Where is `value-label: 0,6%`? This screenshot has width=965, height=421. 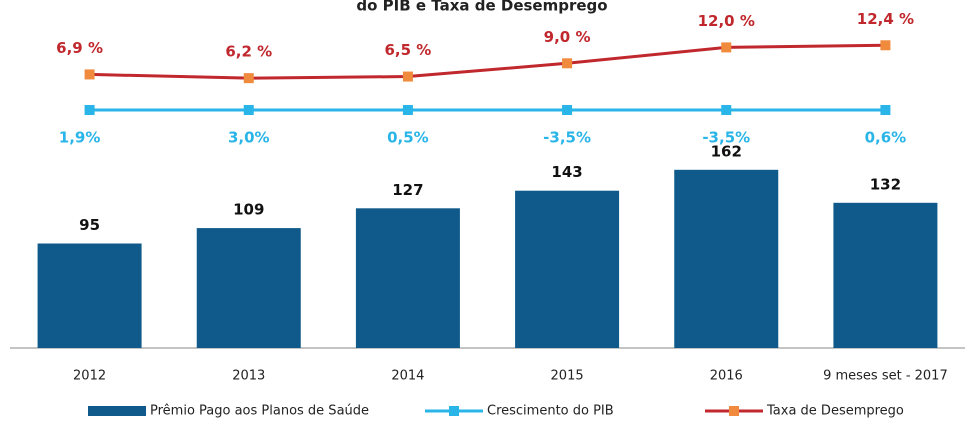
value-label: 0,6% is located at coordinates (886, 138).